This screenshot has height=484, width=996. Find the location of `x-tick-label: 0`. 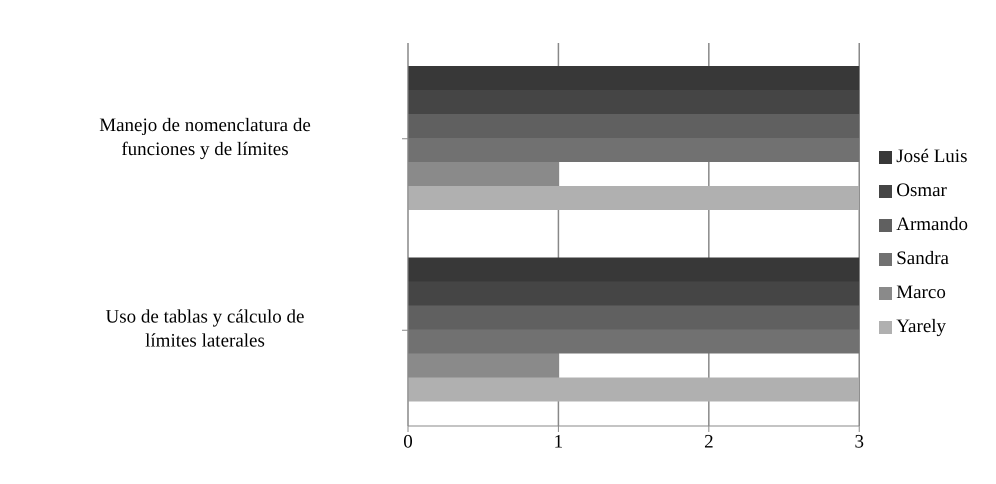

x-tick-label: 0 is located at coordinates (408, 441).